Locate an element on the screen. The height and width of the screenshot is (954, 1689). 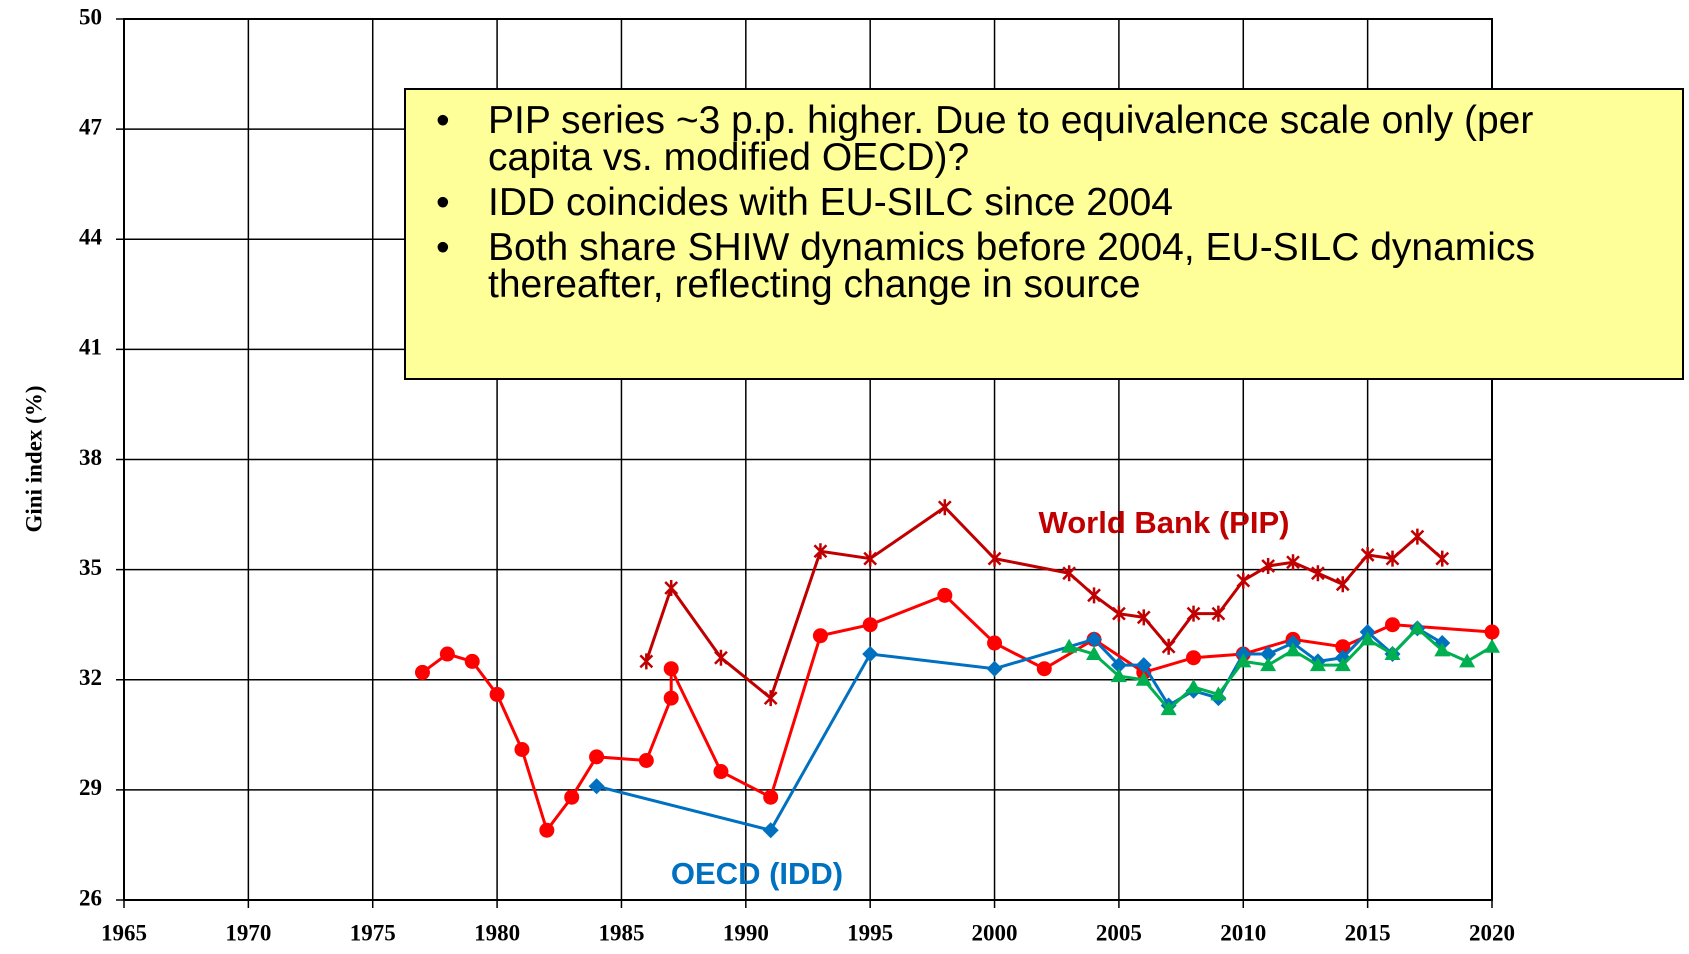
x-tick-label: 2020 is located at coordinates (1492, 932).